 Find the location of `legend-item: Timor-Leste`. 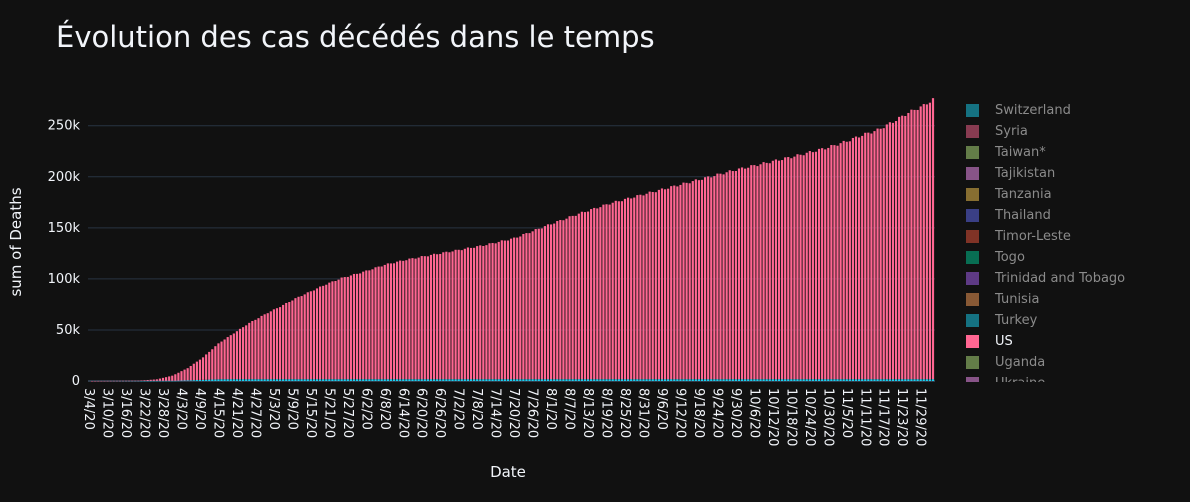

legend-item: Timor-Leste is located at coordinates (1066, 236).